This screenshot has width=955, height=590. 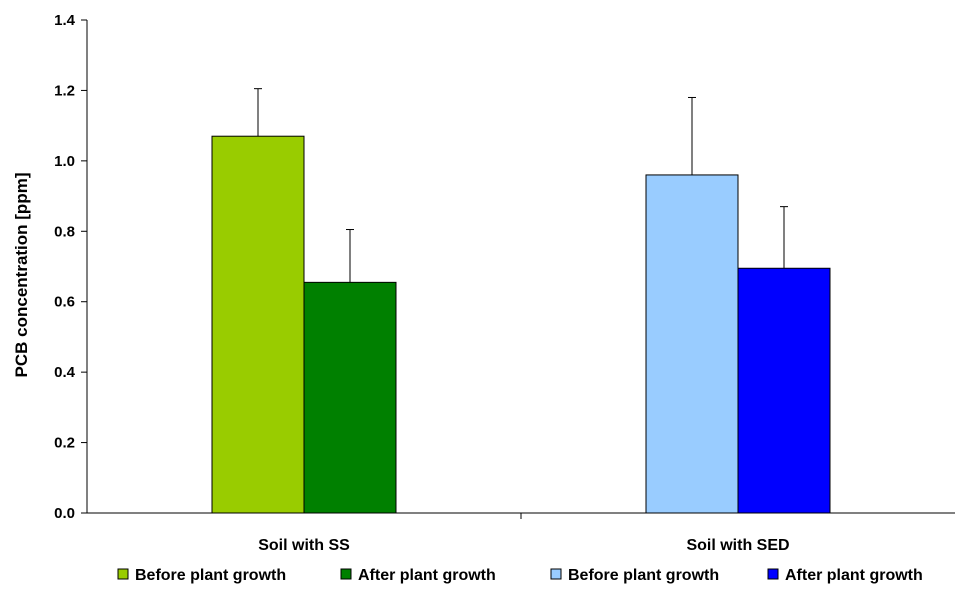 I want to click on y-axis-title: PCB concentration [ppm], so click(x=21, y=275).